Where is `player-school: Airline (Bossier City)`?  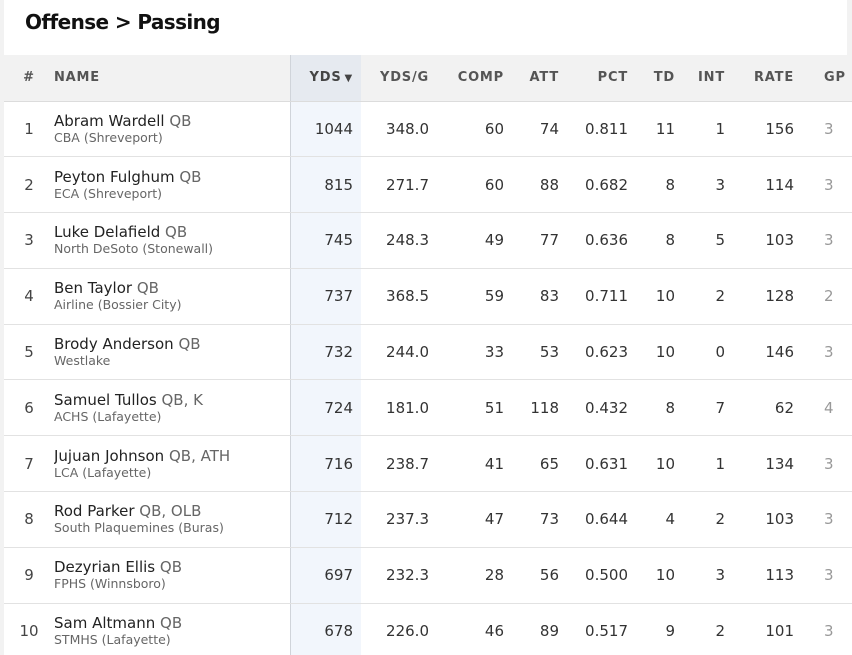
player-school: Airline (Bossier City) is located at coordinates (118, 305).